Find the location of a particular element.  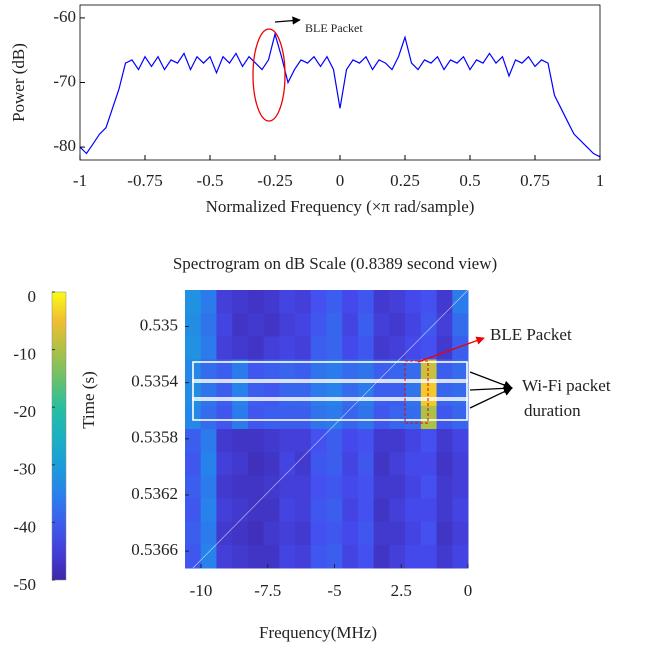

wifi-arrow is located at coordinates (491, 398).